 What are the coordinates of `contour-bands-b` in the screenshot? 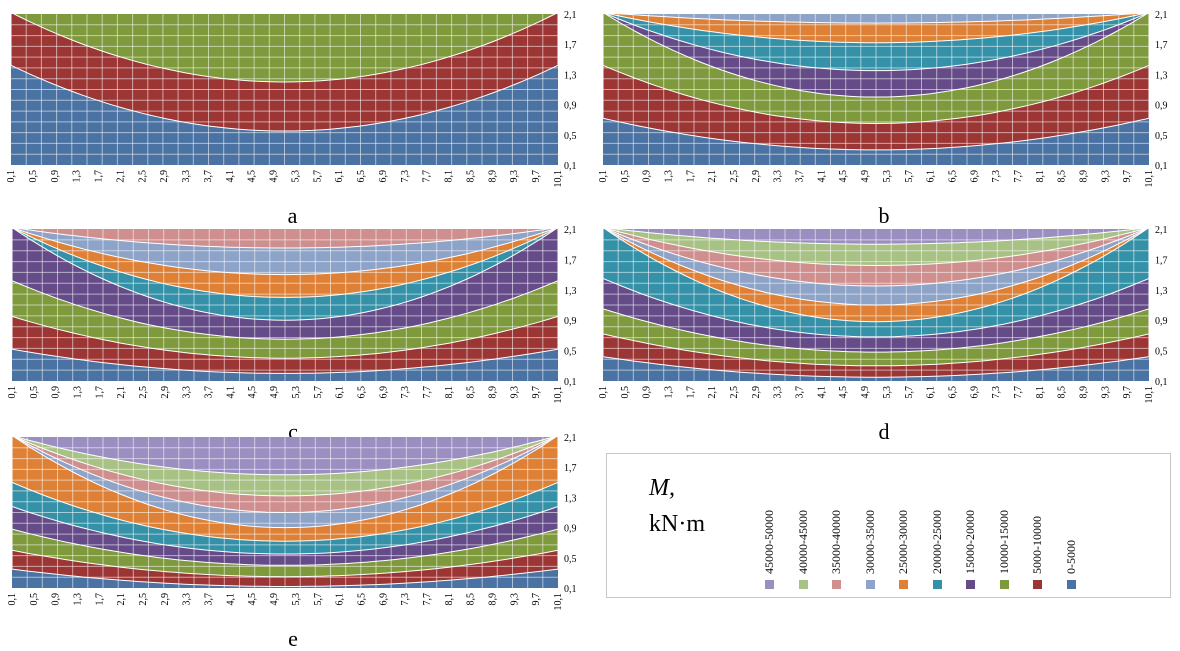 It's located at (876, 89).